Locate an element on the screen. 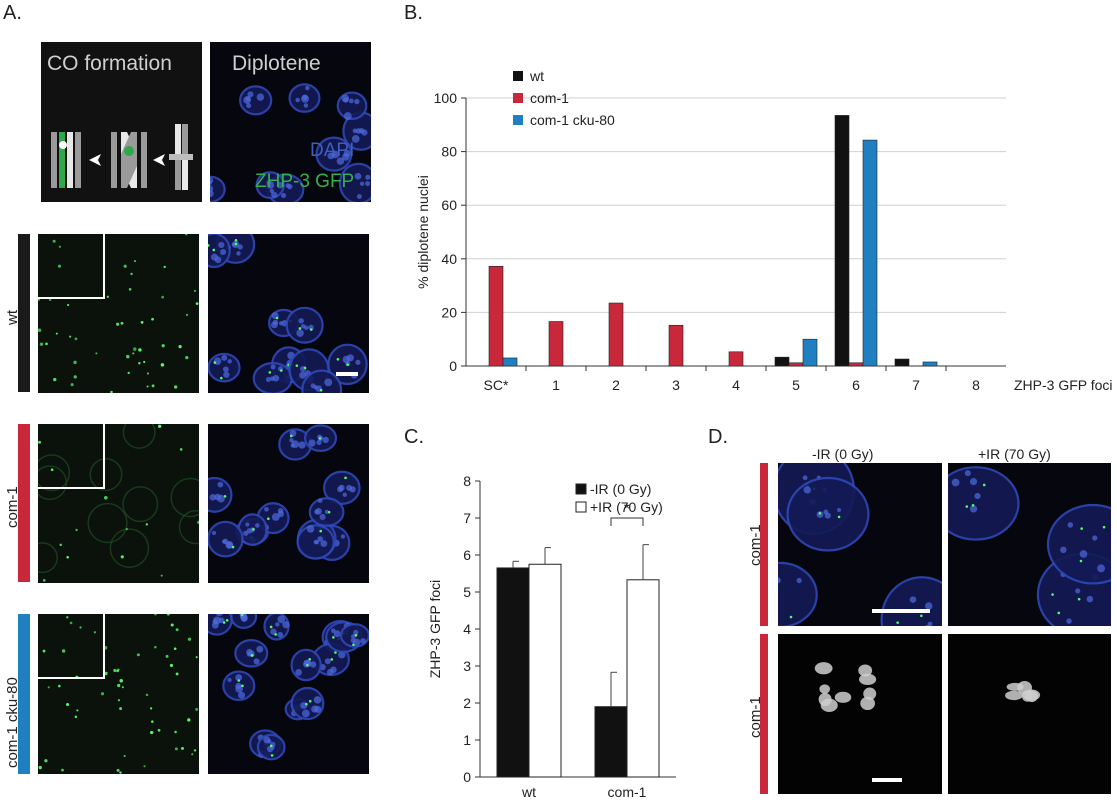  panel-c-label: C. is located at coordinates (414, 437).